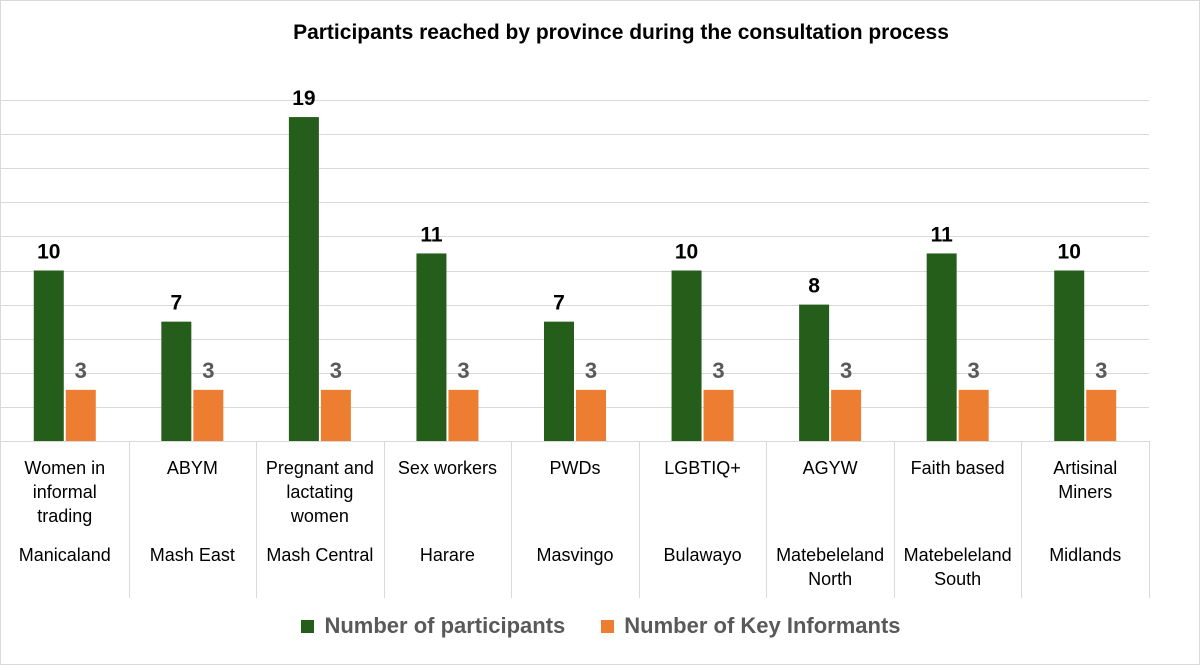  What do you see at coordinates (958, 468) in the screenshot?
I see `category-group-label: Faith based` at bounding box center [958, 468].